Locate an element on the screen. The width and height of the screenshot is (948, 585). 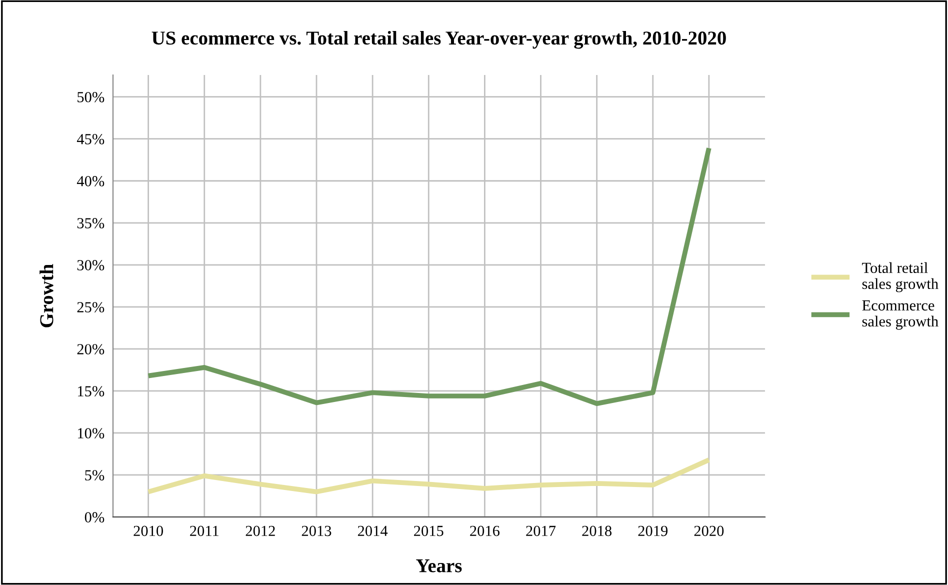
x-tick-label: 2011 is located at coordinates (204, 531).